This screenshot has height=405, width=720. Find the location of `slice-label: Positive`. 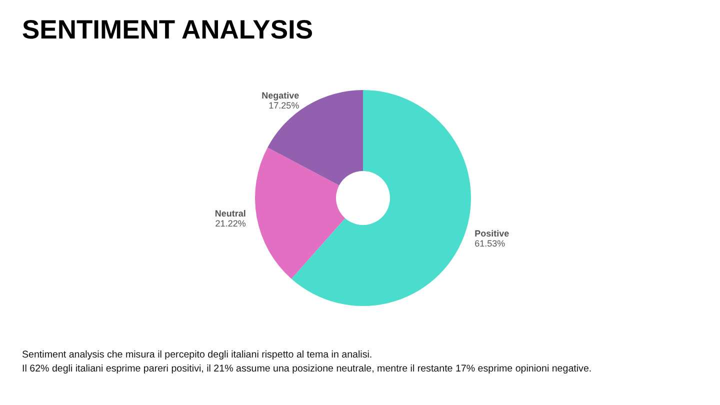

slice-label: Positive is located at coordinates (492, 233).